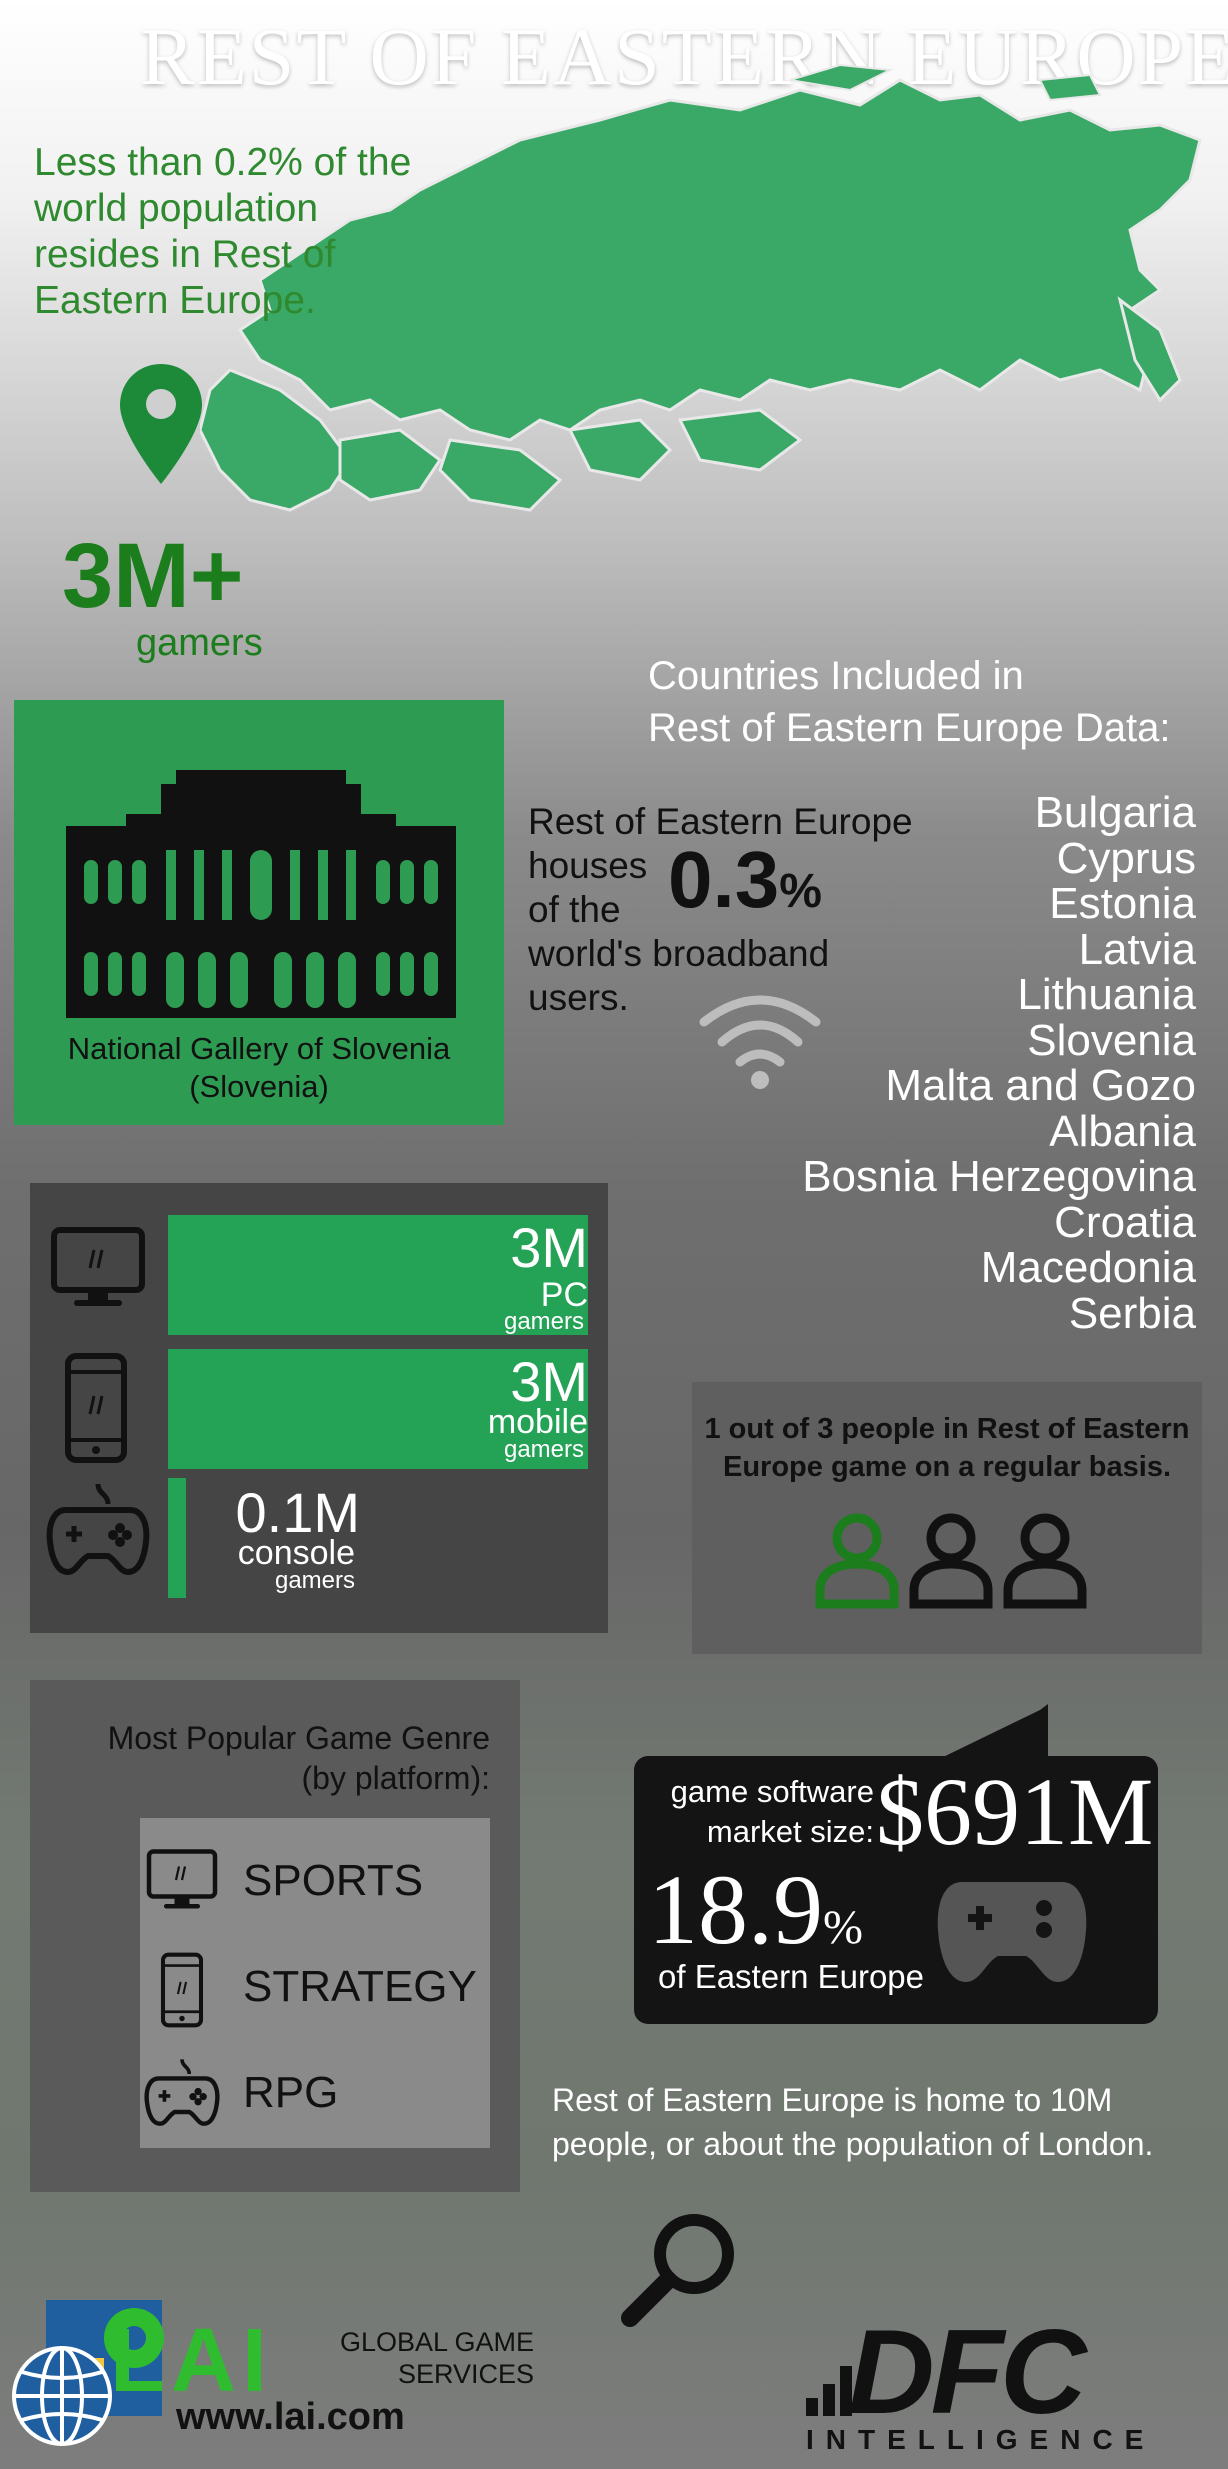 The height and width of the screenshot is (2469, 1228). Describe the element at coordinates (1122, 903) in the screenshot. I see `country-item: Estonia` at that location.